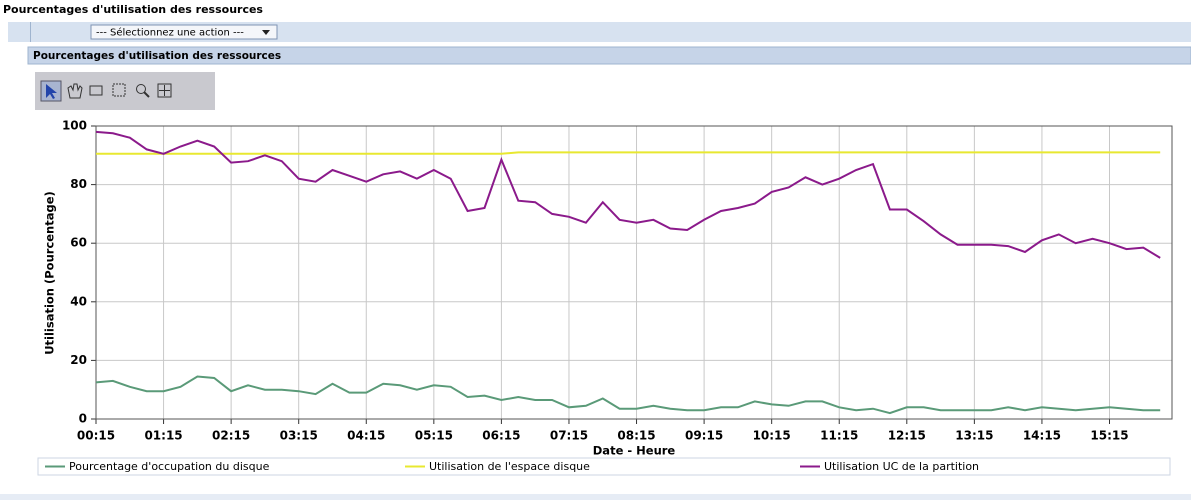 Image resolution: width=1191 pixels, height=504 pixels. Describe the element at coordinates (974, 436) in the screenshot. I see `x-tick-label: 13:15` at that location.